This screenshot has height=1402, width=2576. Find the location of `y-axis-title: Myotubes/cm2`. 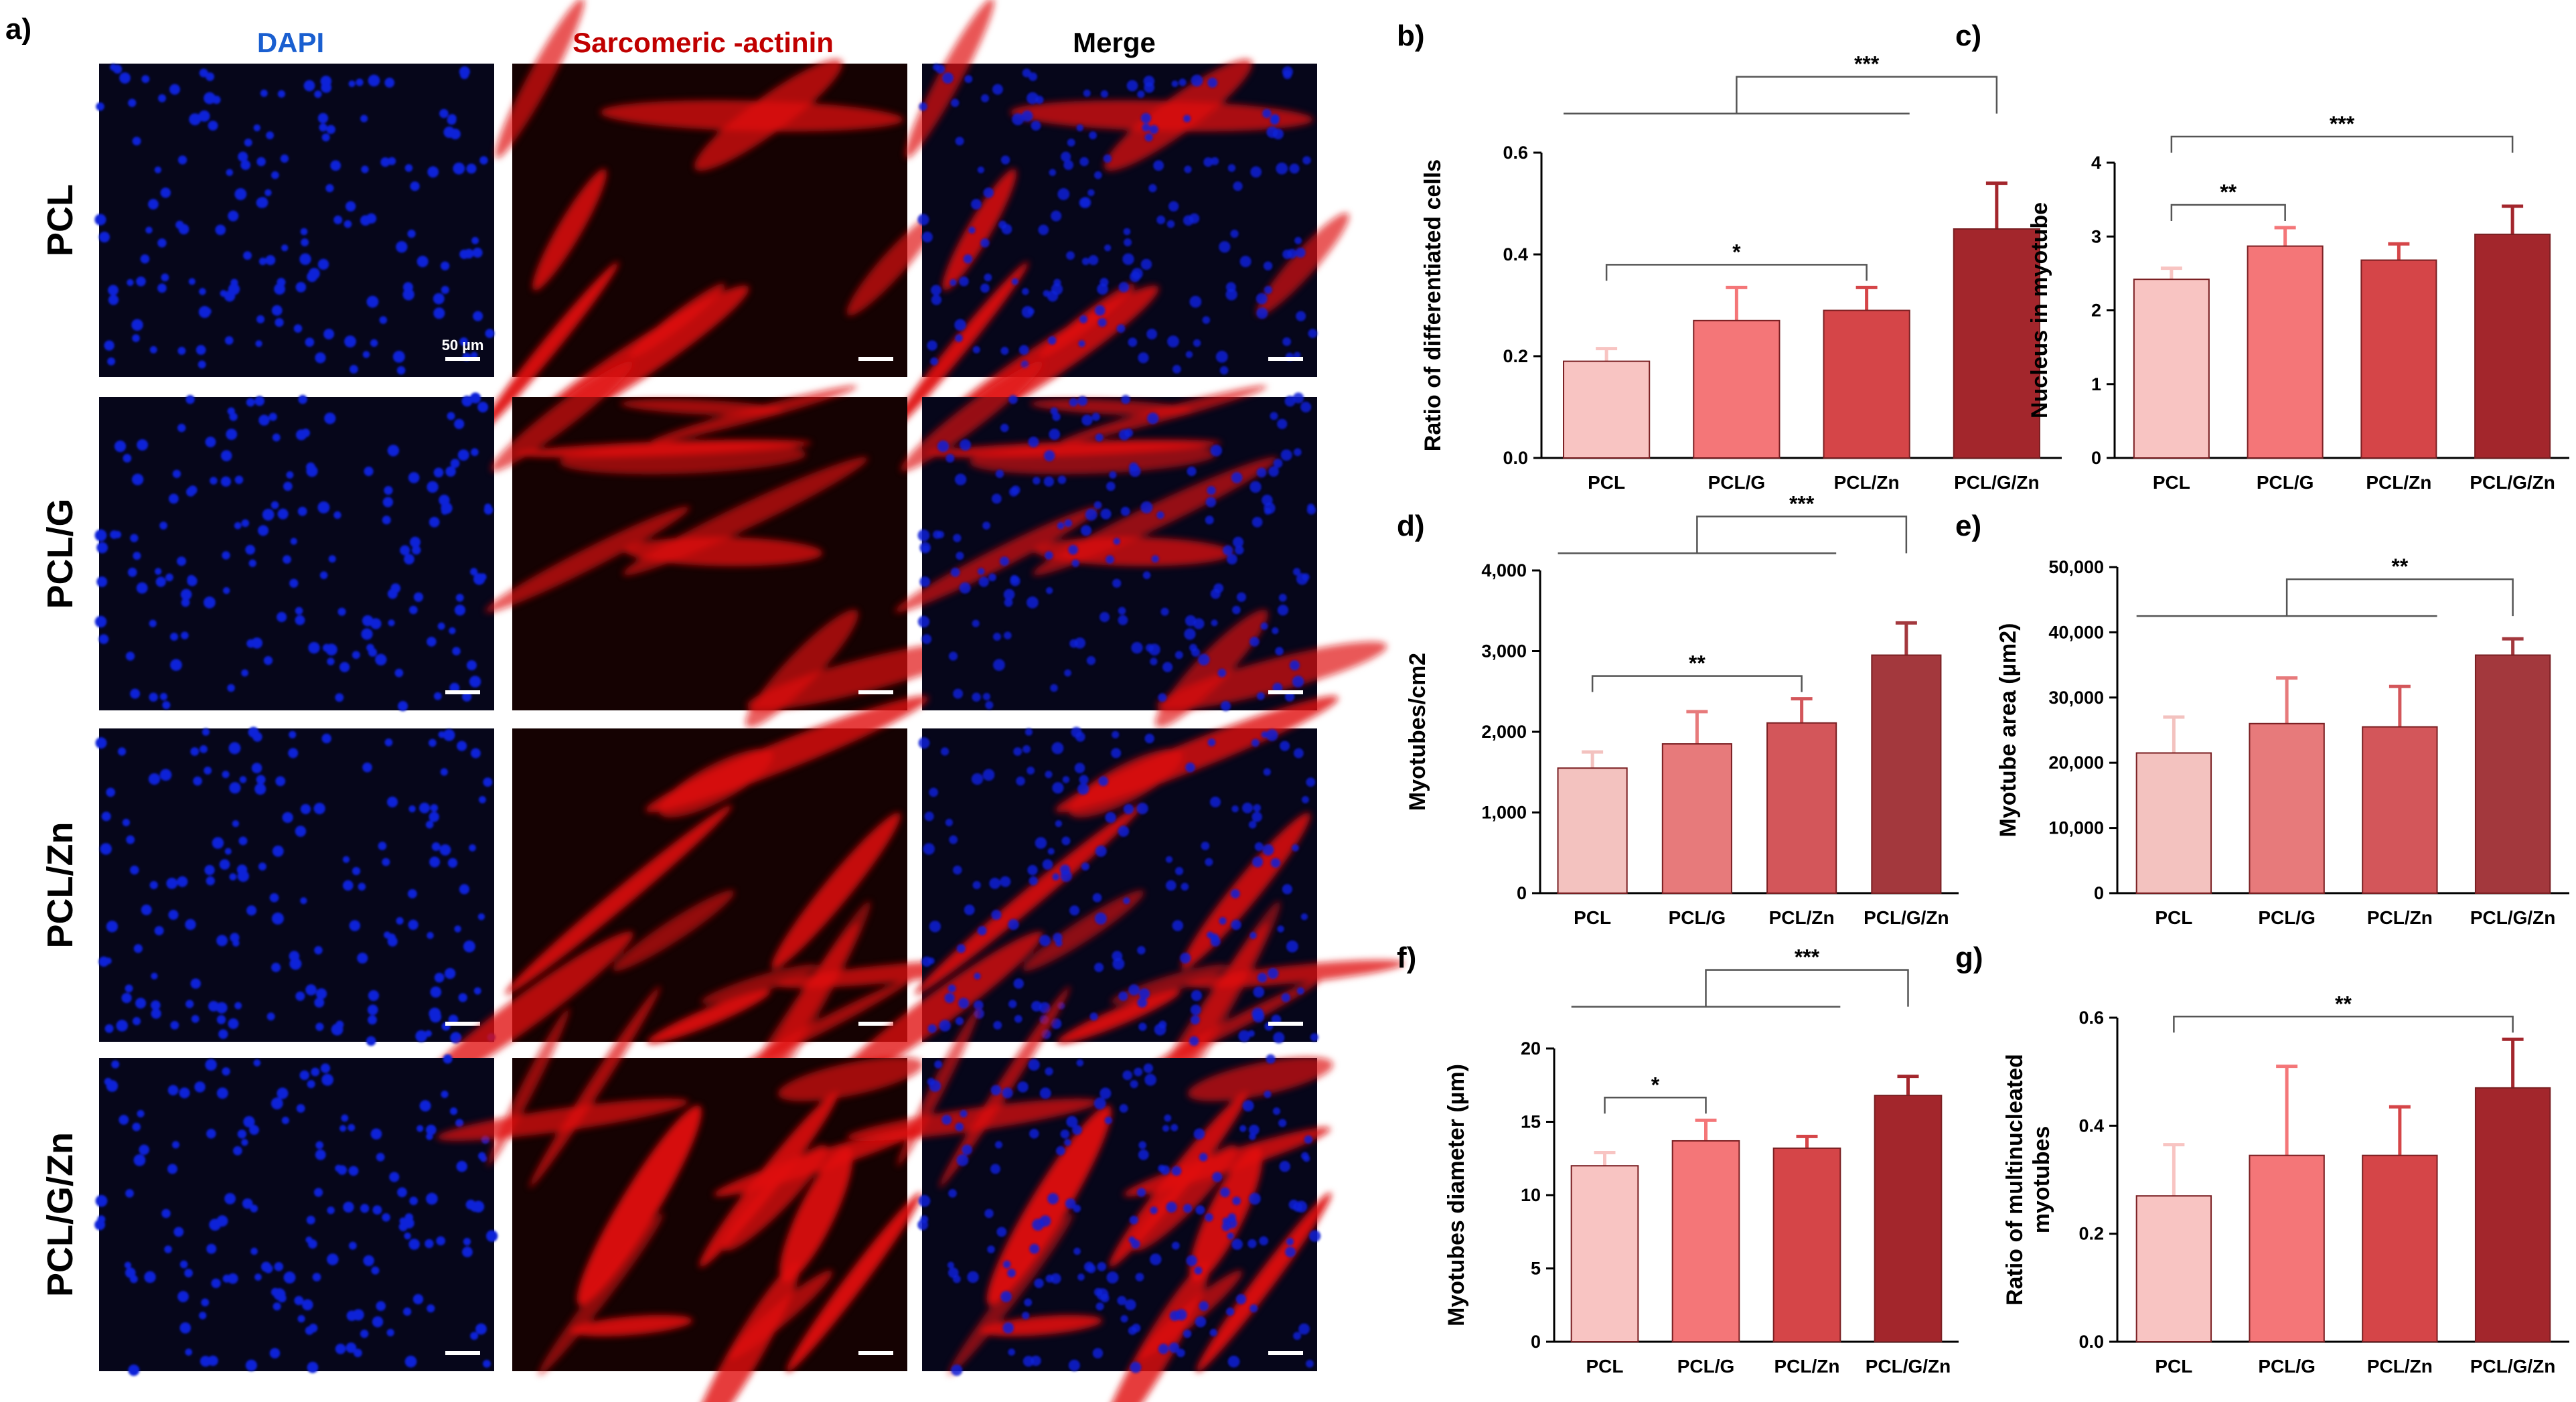

y-axis-title: Myotubes/cm2 is located at coordinates (1417, 732).